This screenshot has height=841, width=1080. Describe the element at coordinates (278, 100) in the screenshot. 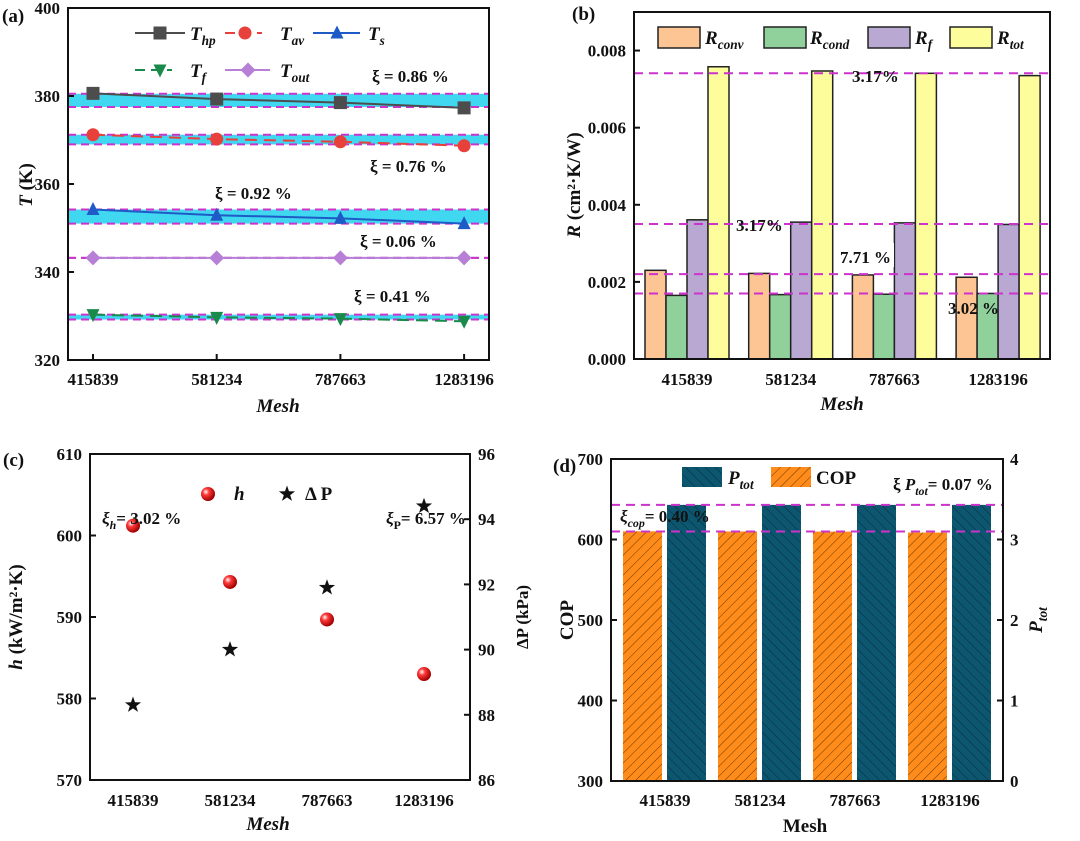

I see `series-line-Thp` at that location.